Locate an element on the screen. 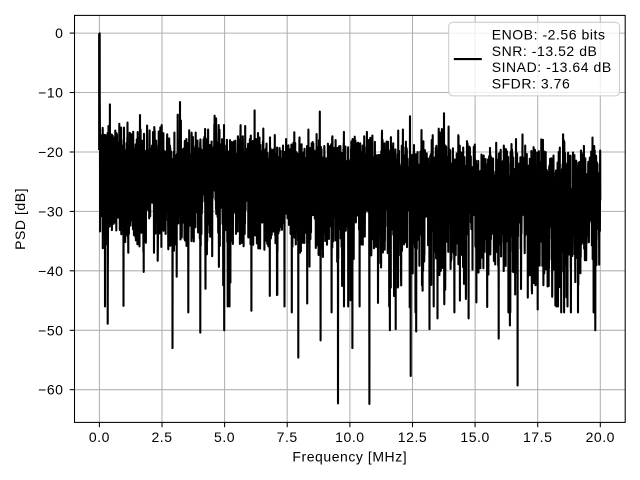 The image size is (640, 480). svg-text: 0.0 is located at coordinates (99, 437).